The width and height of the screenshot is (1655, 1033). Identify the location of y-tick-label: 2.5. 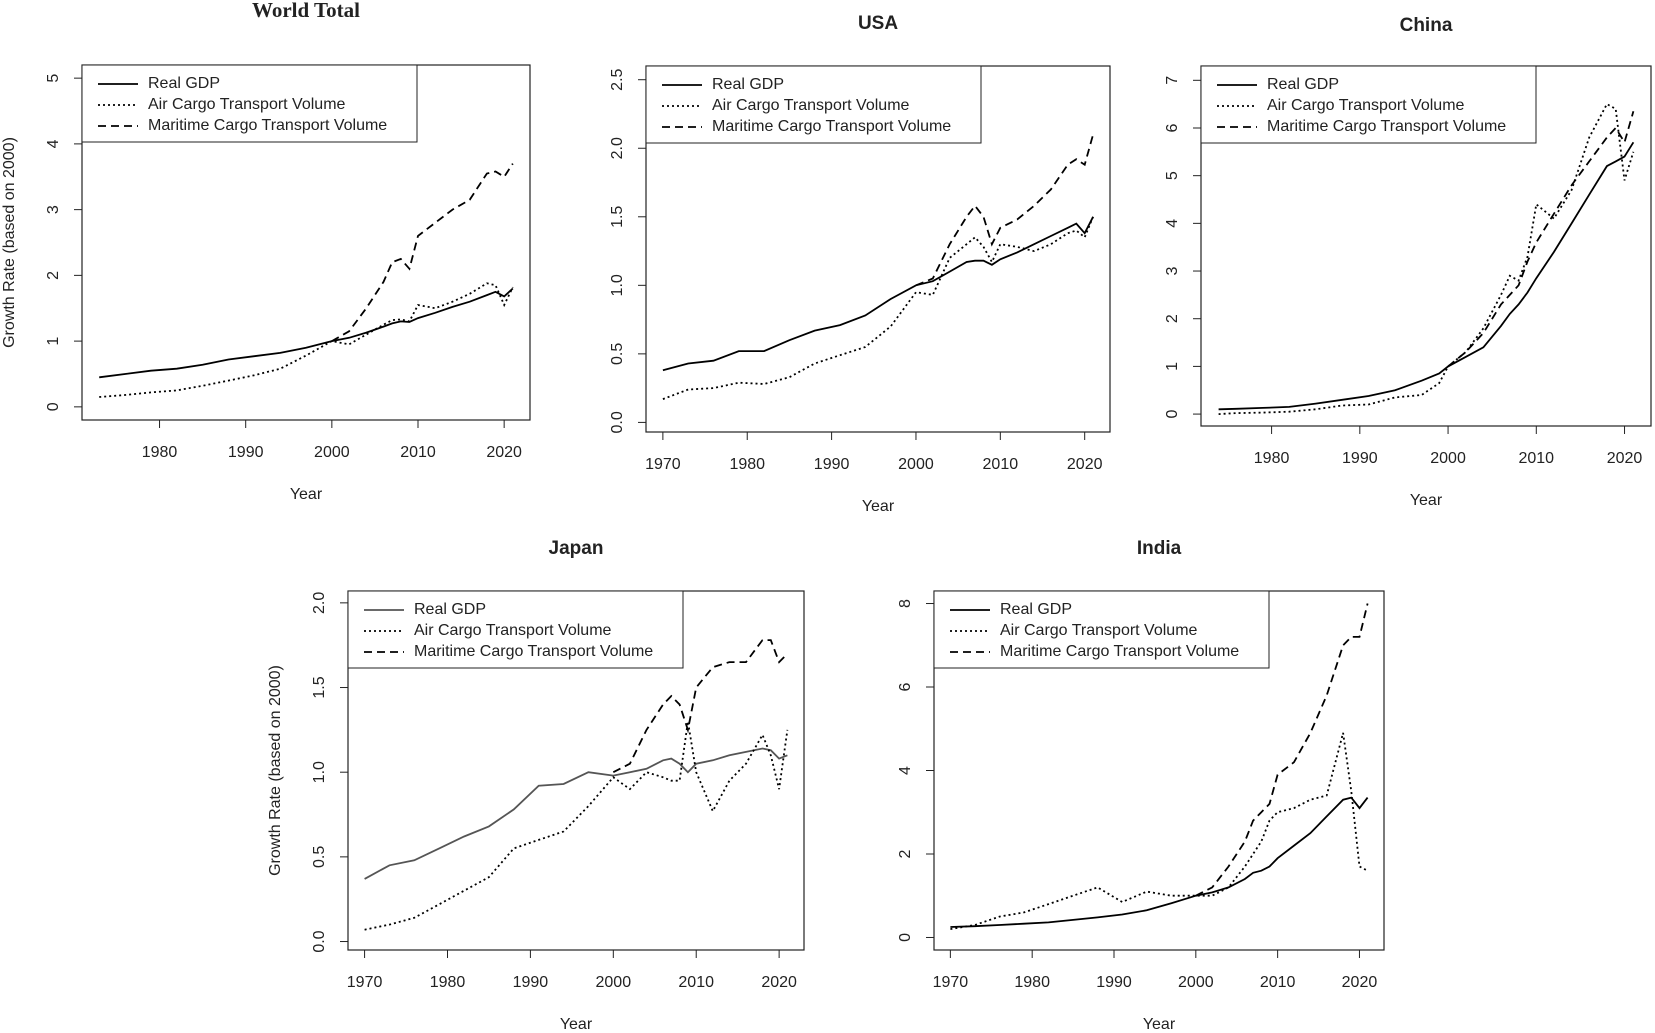
(617, 79).